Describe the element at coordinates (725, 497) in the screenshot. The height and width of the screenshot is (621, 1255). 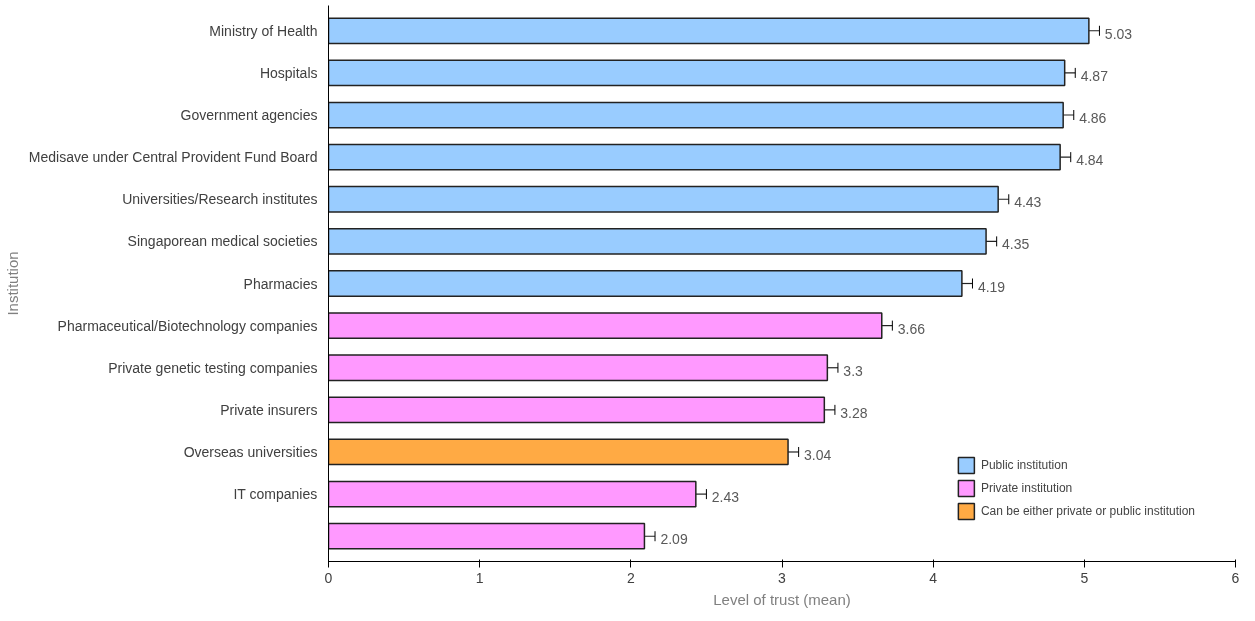
I see `data-label: 2.43` at that location.